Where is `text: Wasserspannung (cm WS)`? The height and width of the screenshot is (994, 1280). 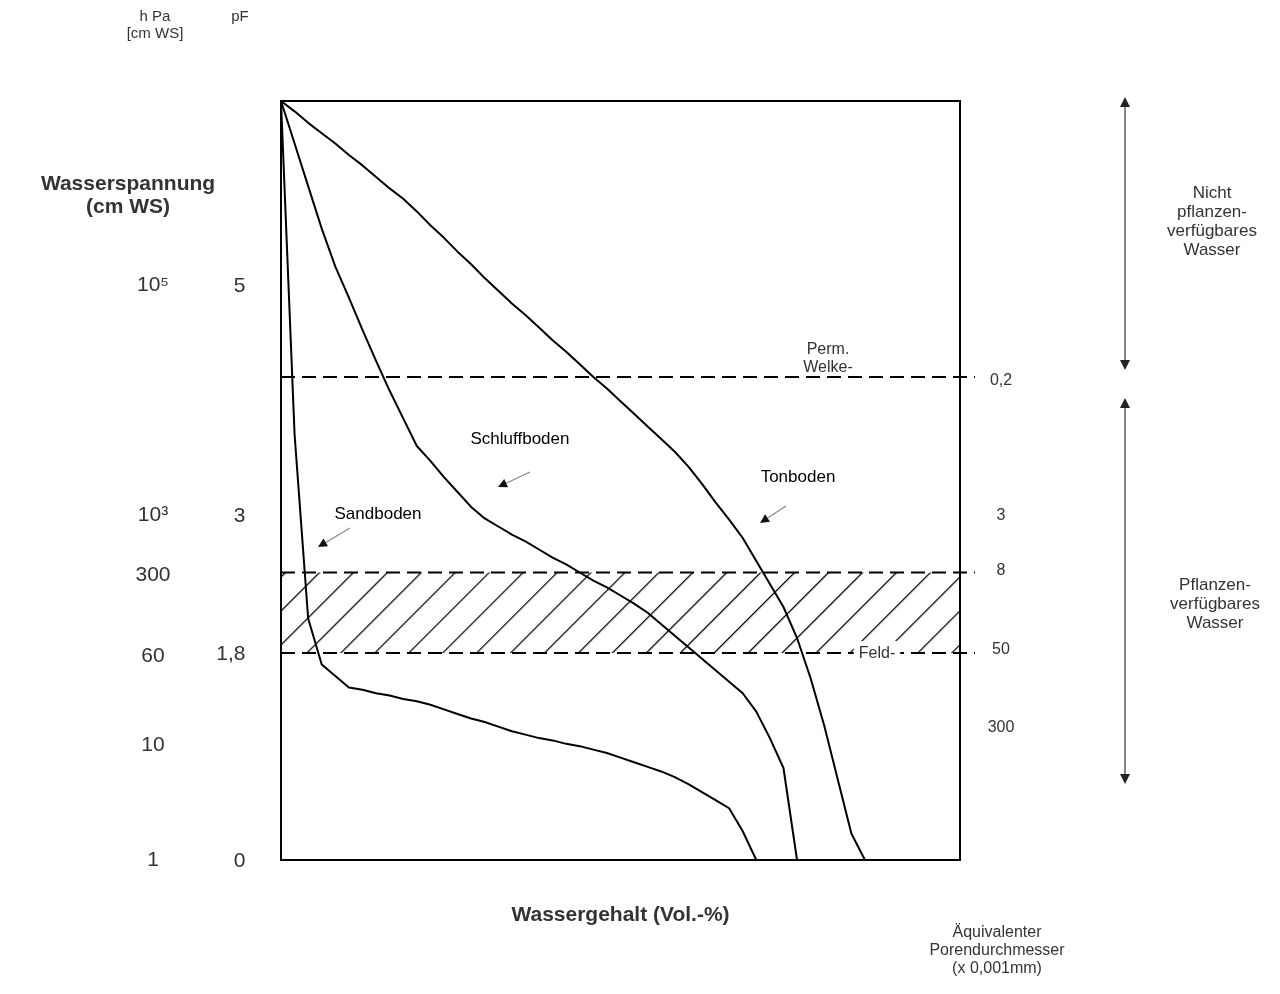 text: Wasserspannung (cm WS) is located at coordinates (128, 194).